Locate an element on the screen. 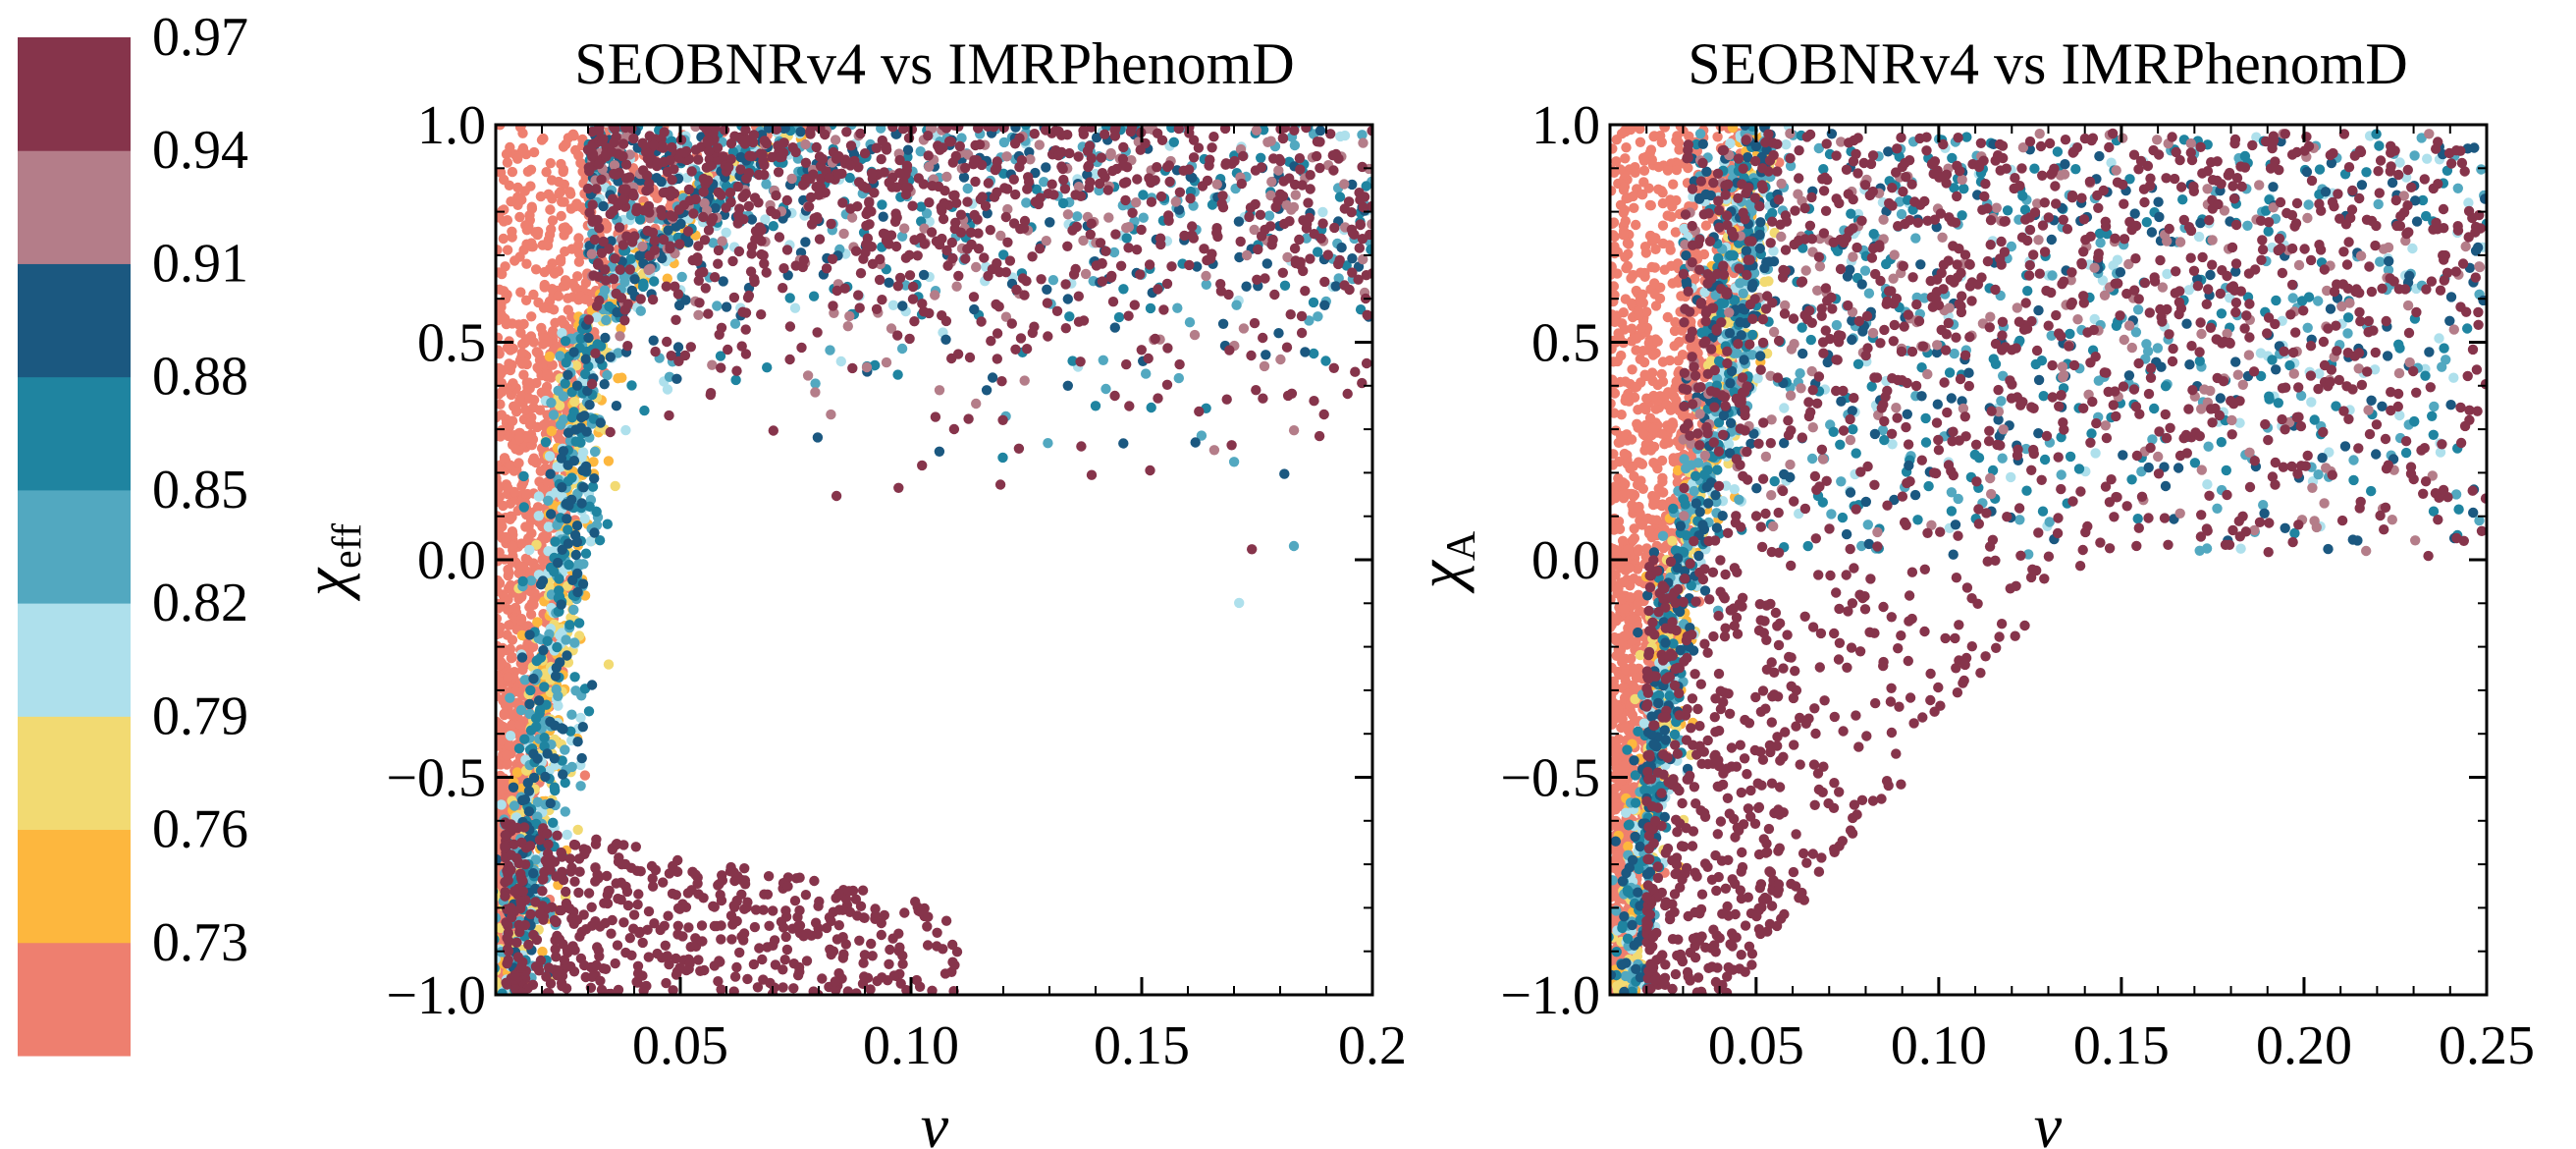  y-tick-label: −1.0 is located at coordinates (436, 995).